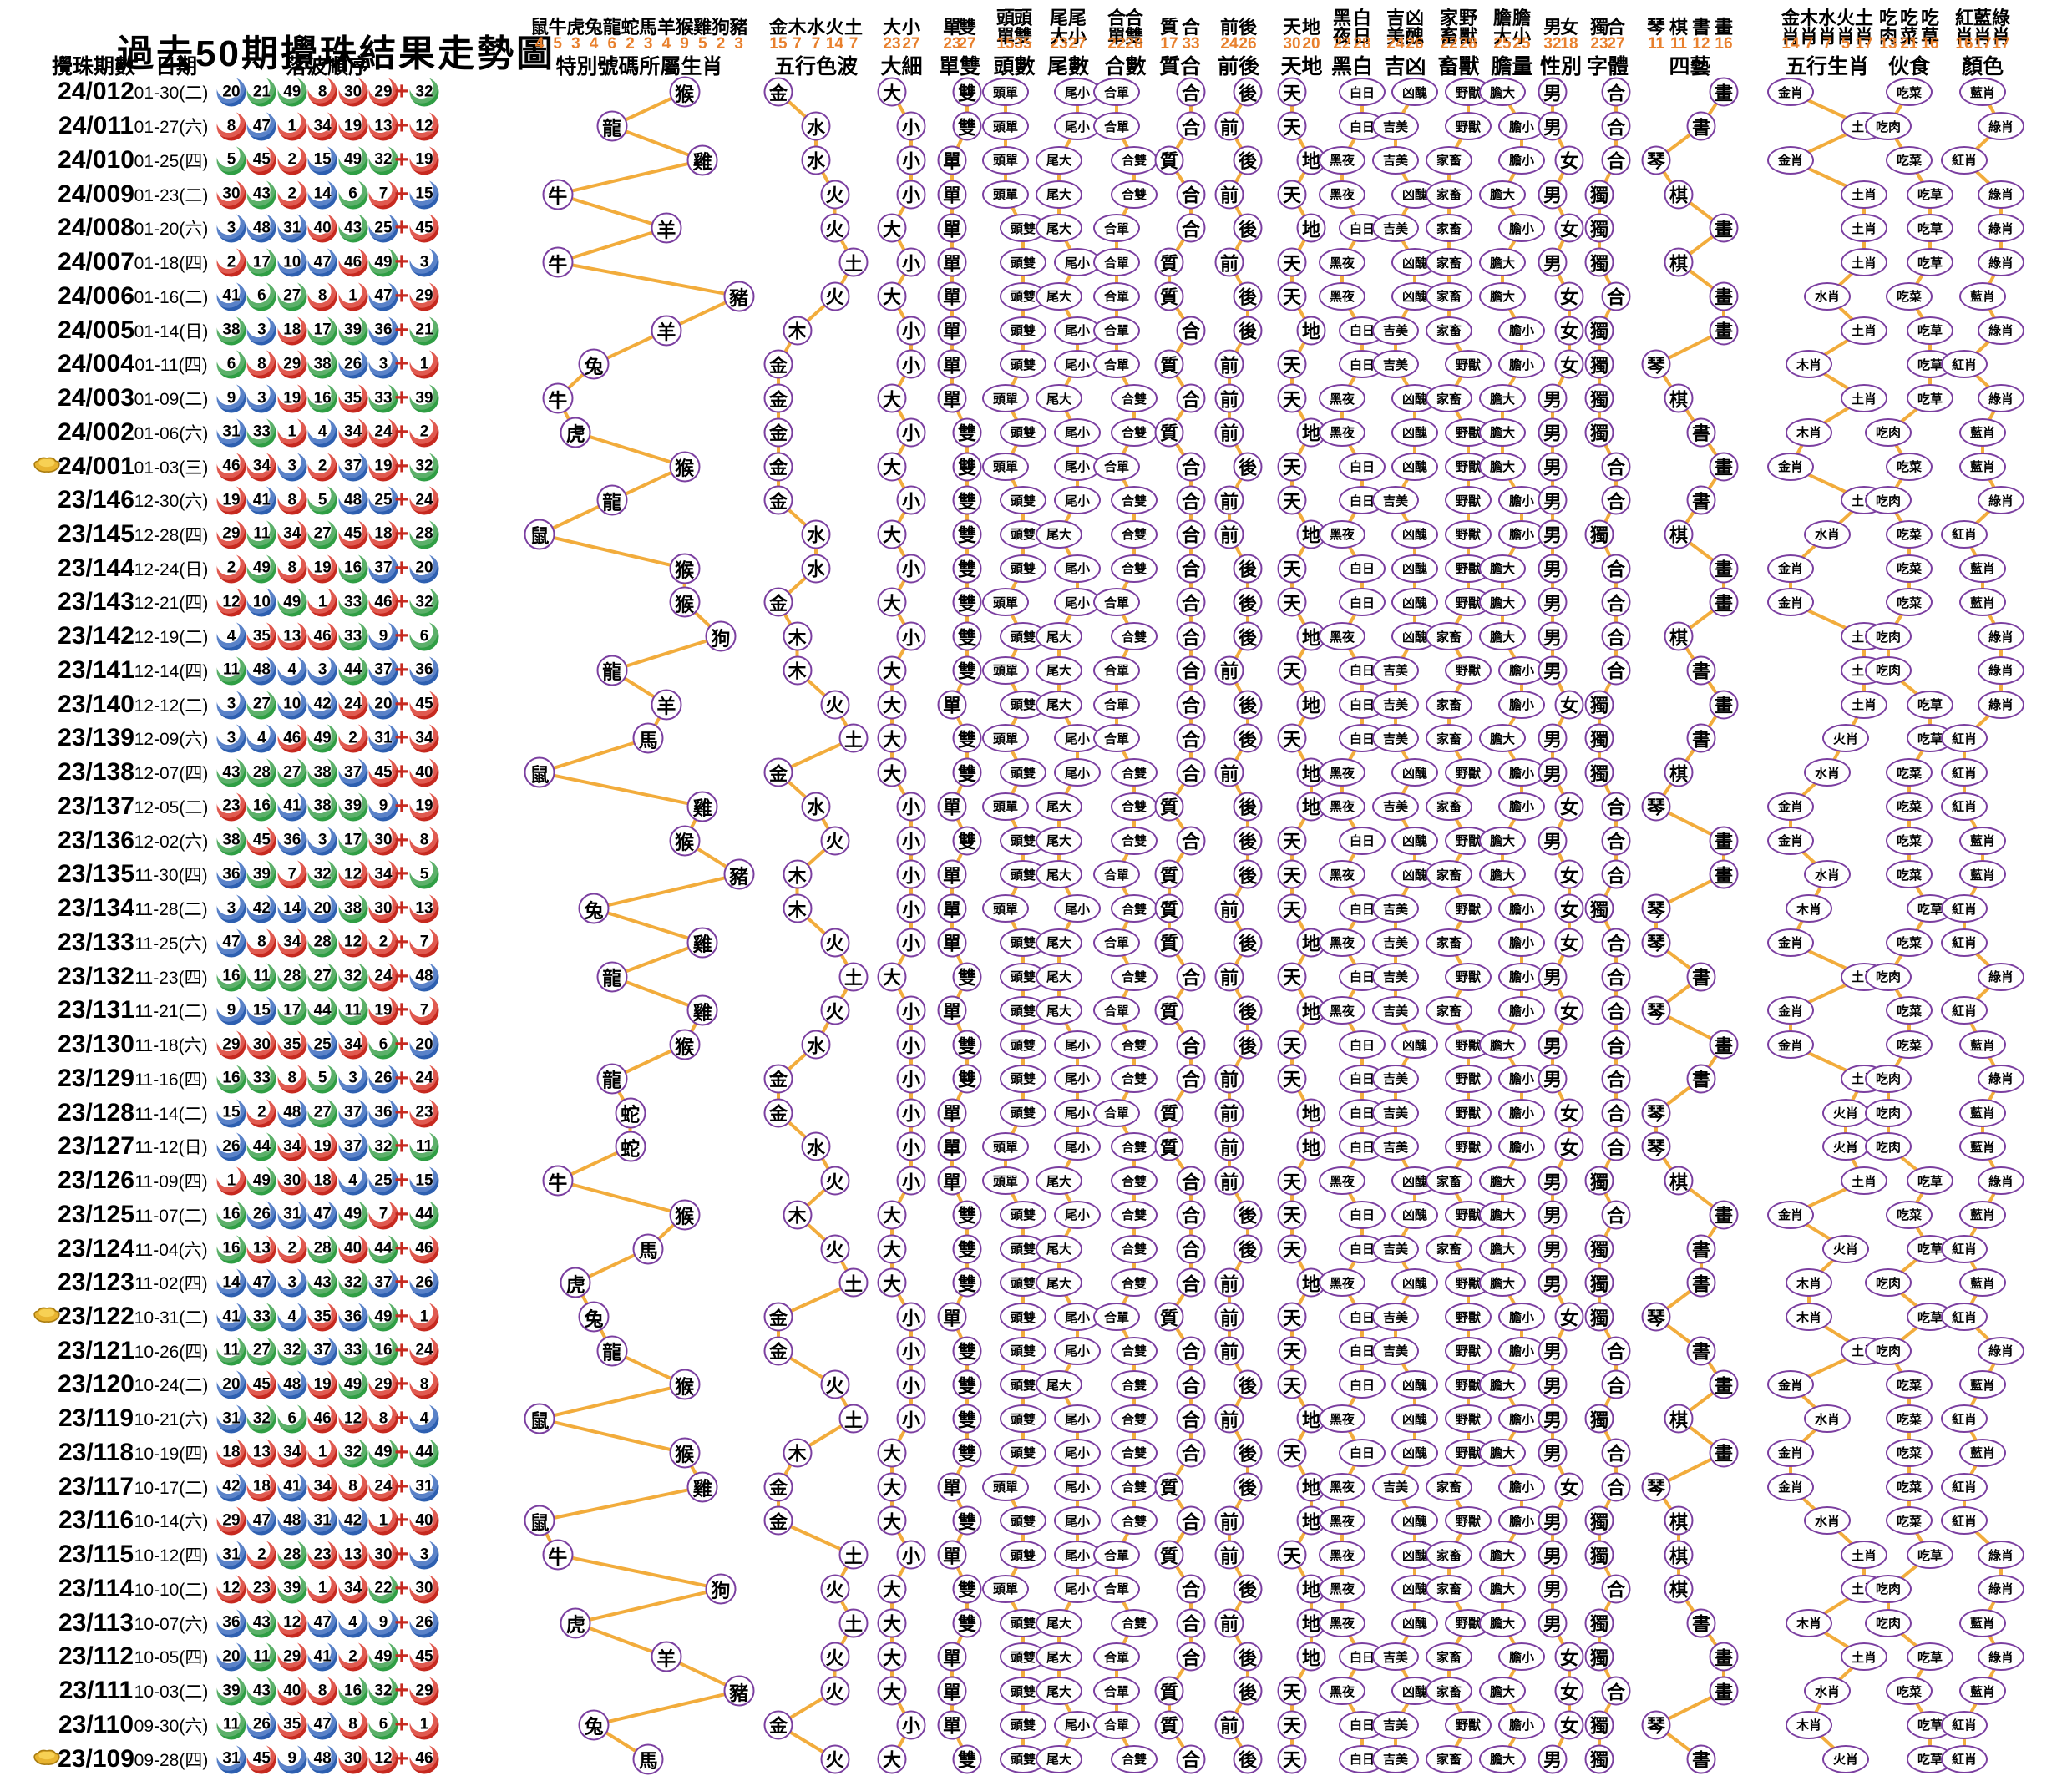 This screenshot has width=2072, height=1776. I want to click on attr-zodiac: 兔, so click(594, 364).